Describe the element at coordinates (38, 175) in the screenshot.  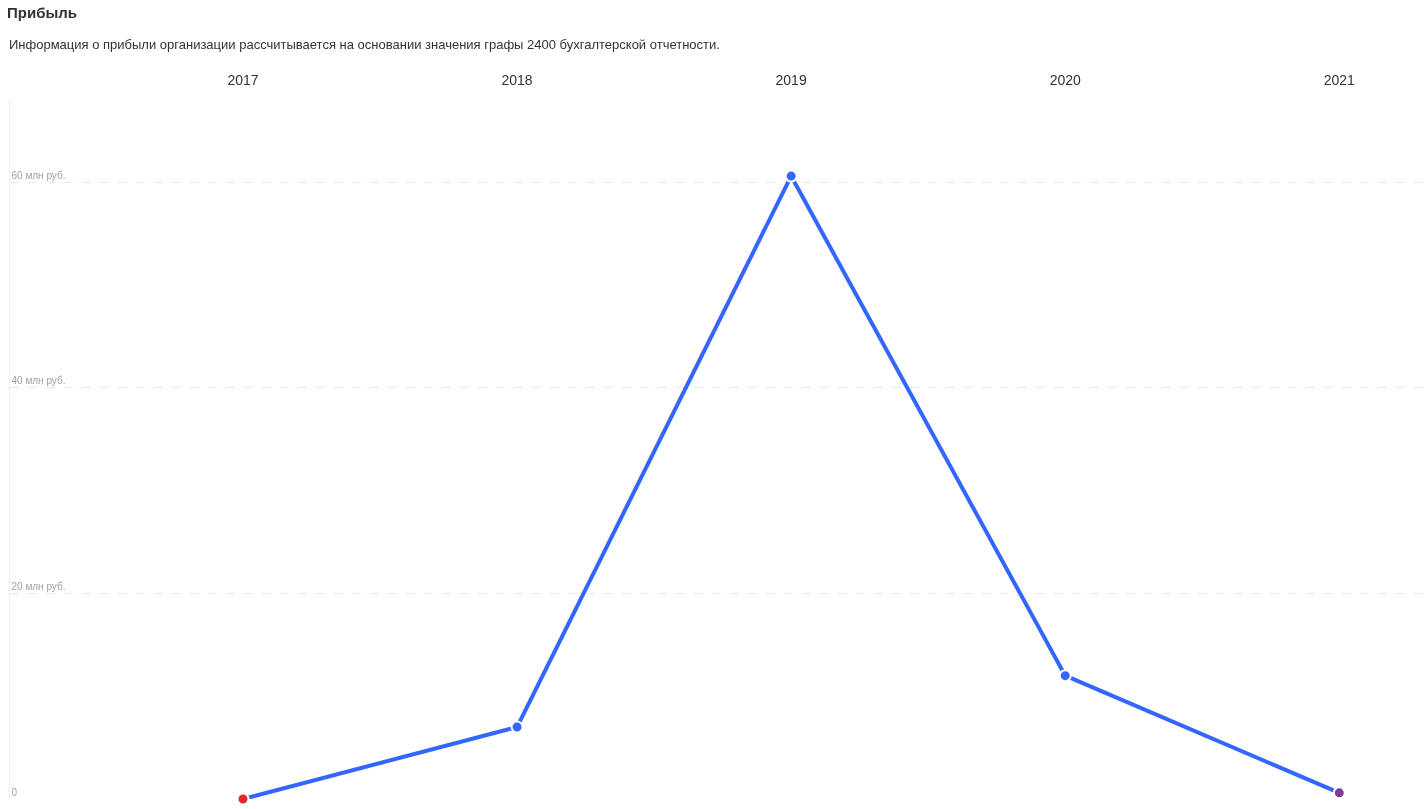
I see `y-tick-label: 60 млн руб.` at that location.